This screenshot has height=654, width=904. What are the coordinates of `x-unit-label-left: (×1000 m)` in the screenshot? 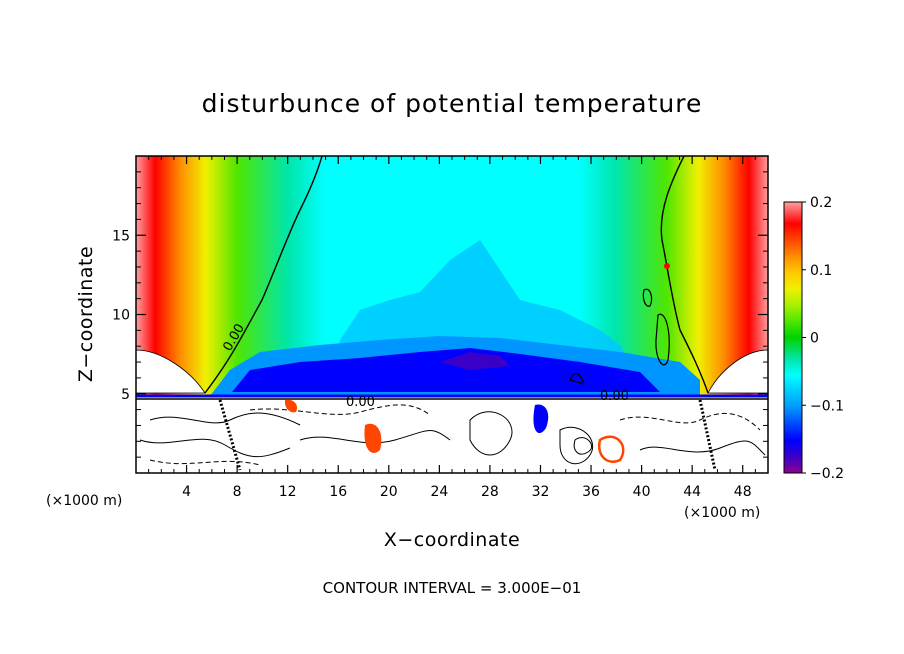 It's located at (84, 501).